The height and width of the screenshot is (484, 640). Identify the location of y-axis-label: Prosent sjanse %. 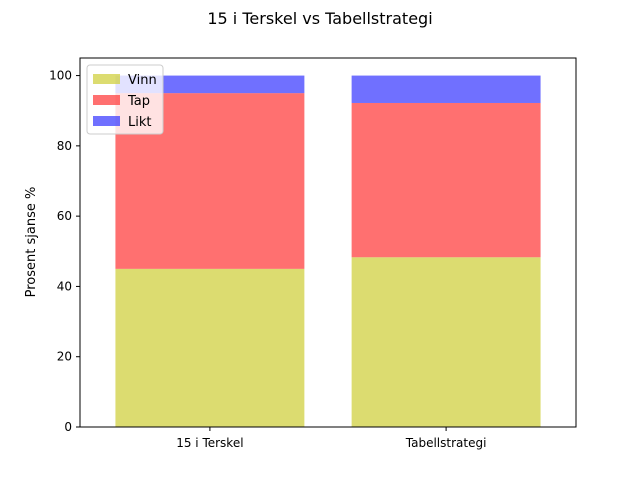
(31, 242).